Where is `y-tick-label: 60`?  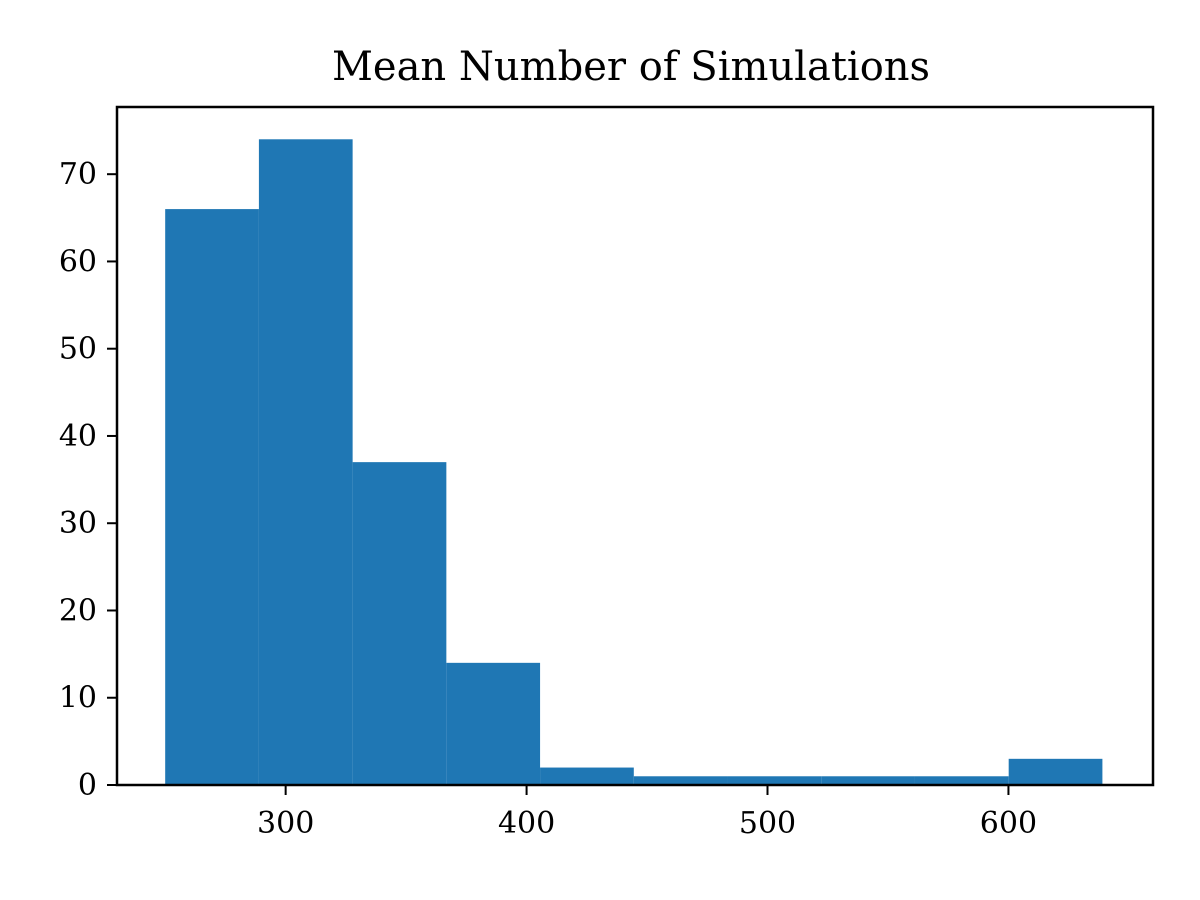
y-tick-label: 60 is located at coordinates (78, 261).